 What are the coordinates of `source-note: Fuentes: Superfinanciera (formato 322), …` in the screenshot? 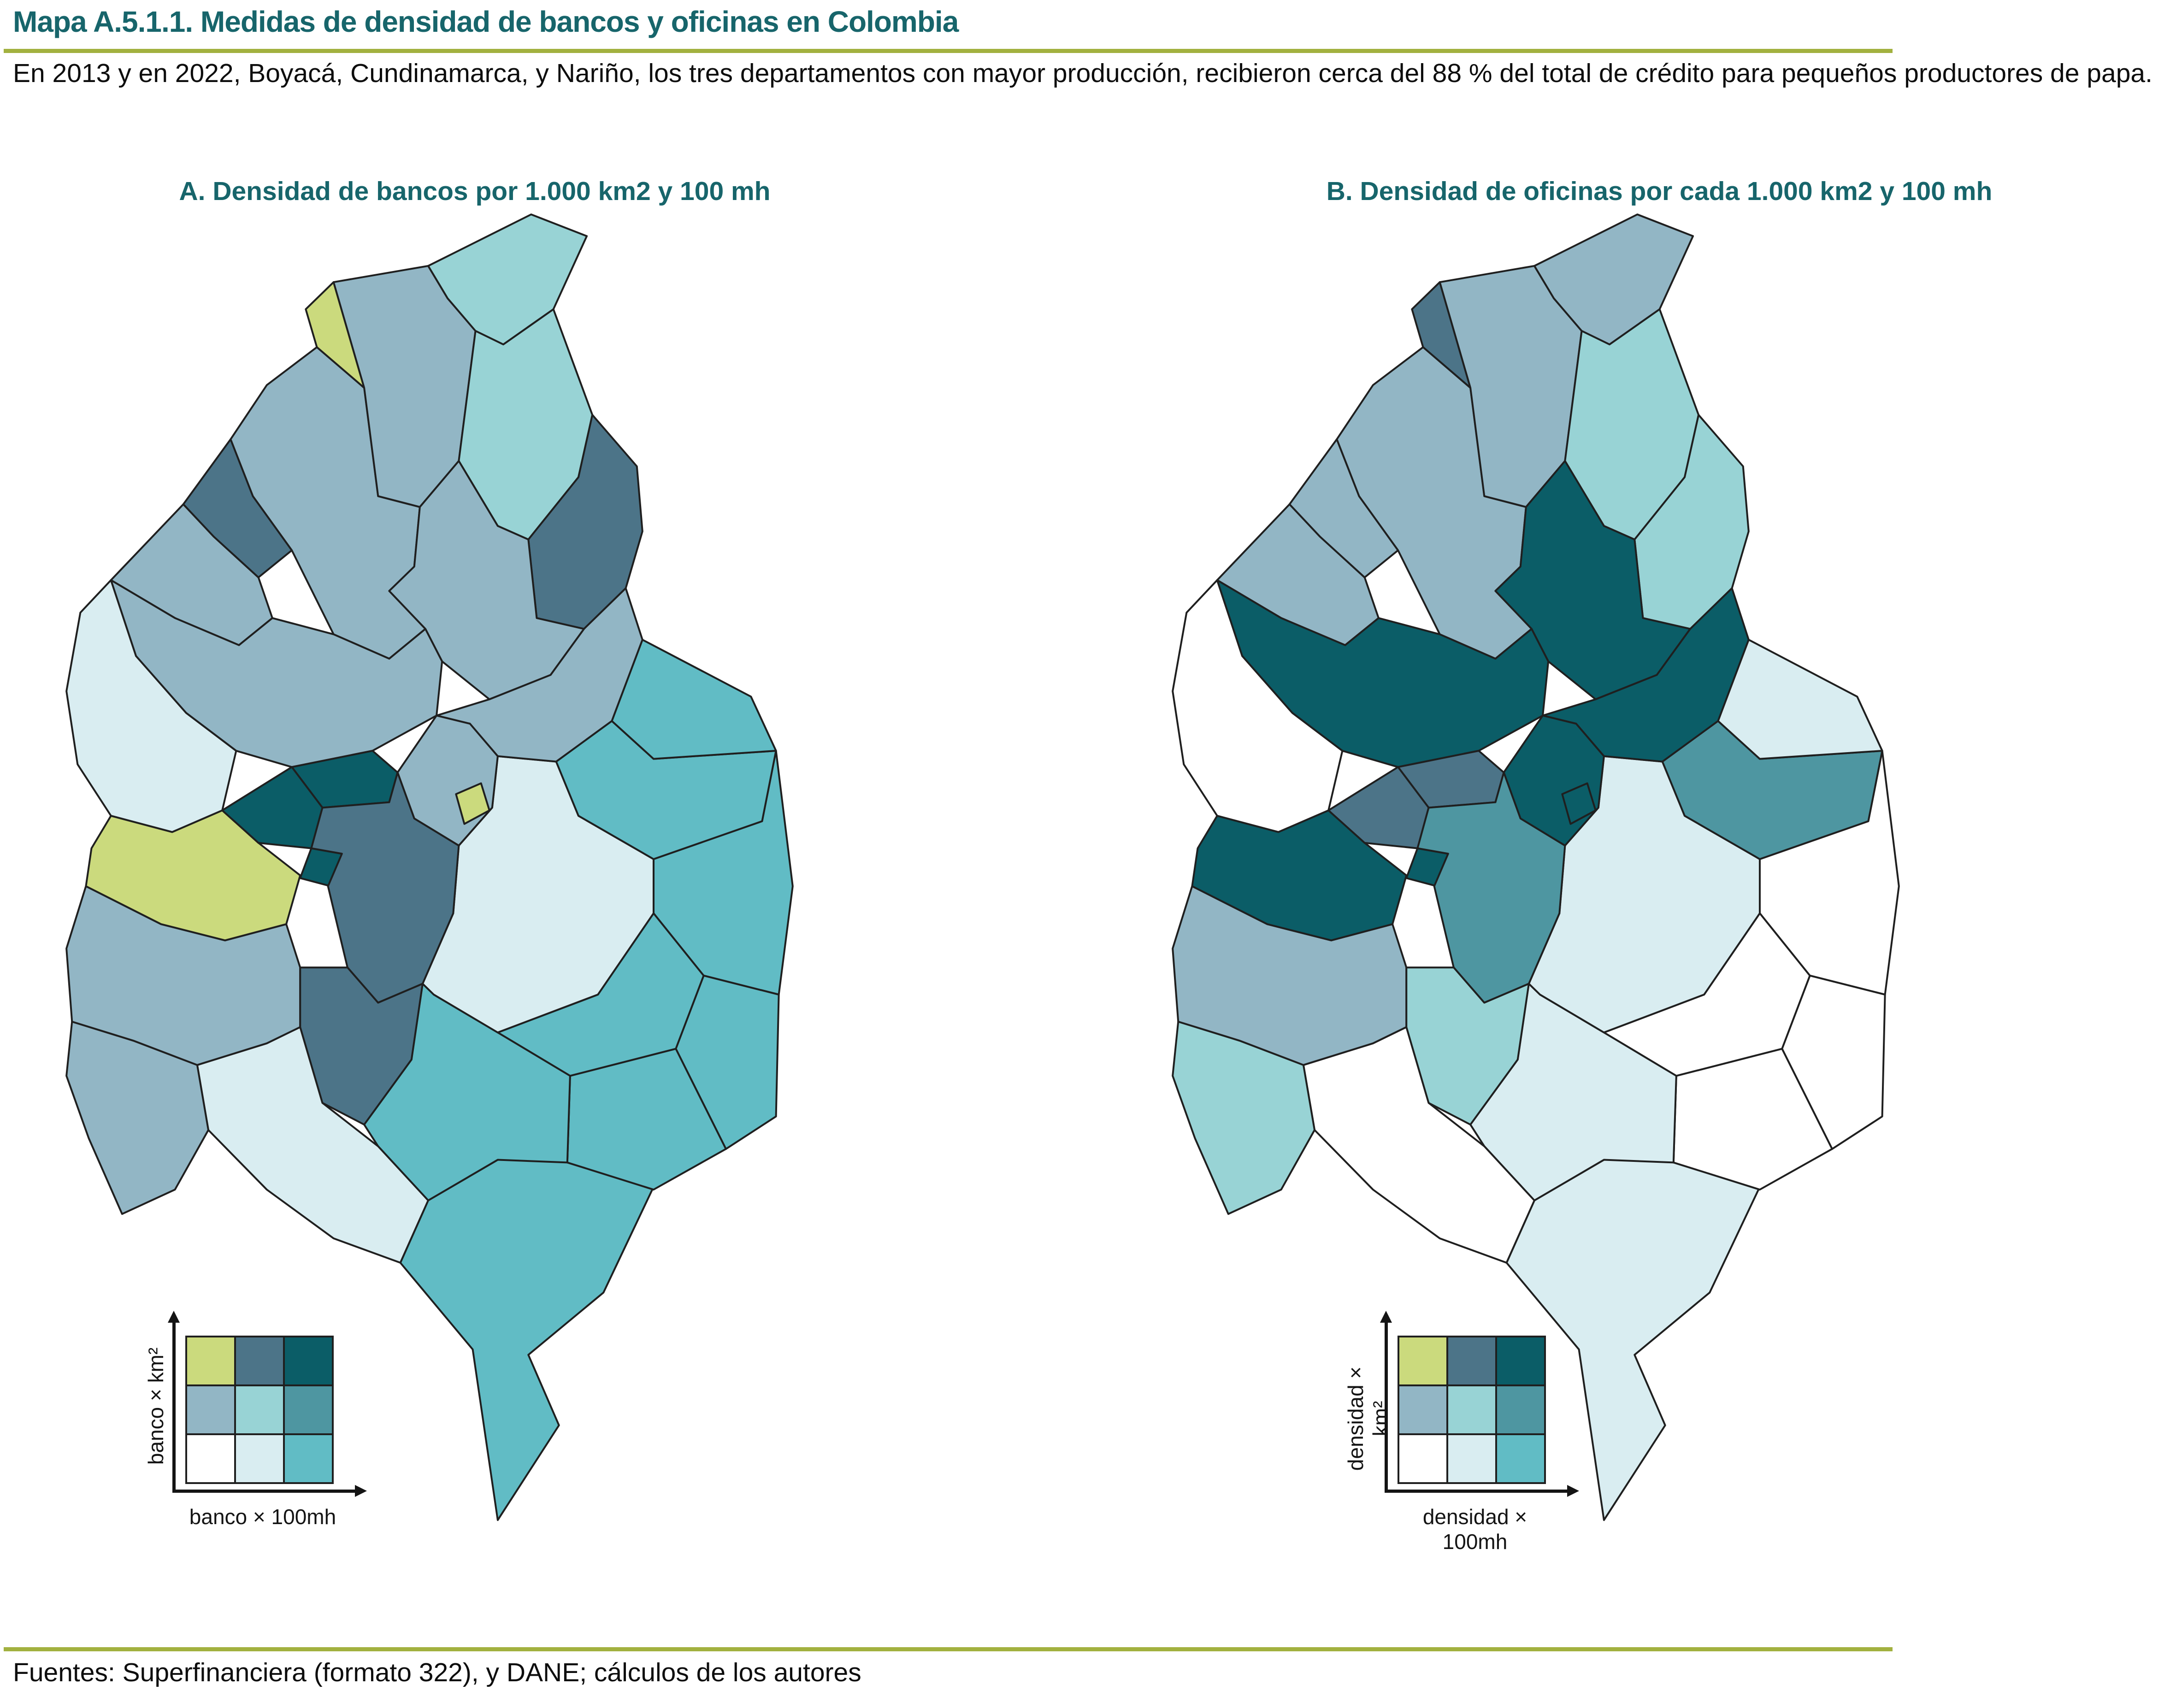 It's located at (437, 1672).